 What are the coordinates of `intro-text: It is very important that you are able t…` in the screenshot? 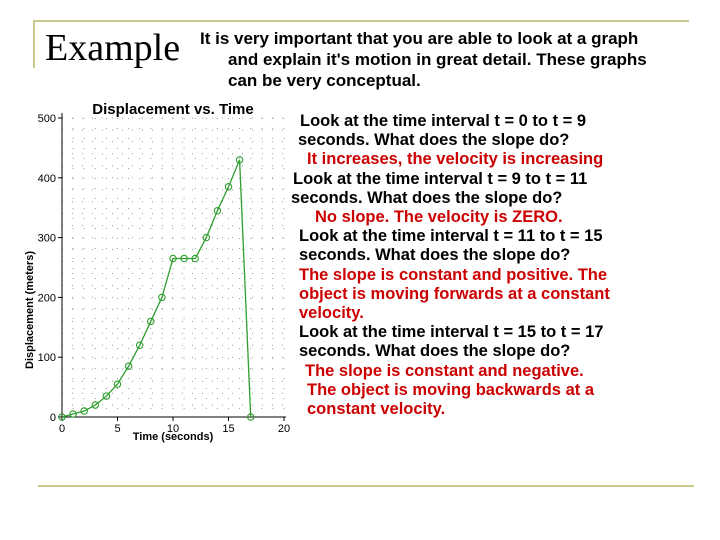 It's located at (440, 59).